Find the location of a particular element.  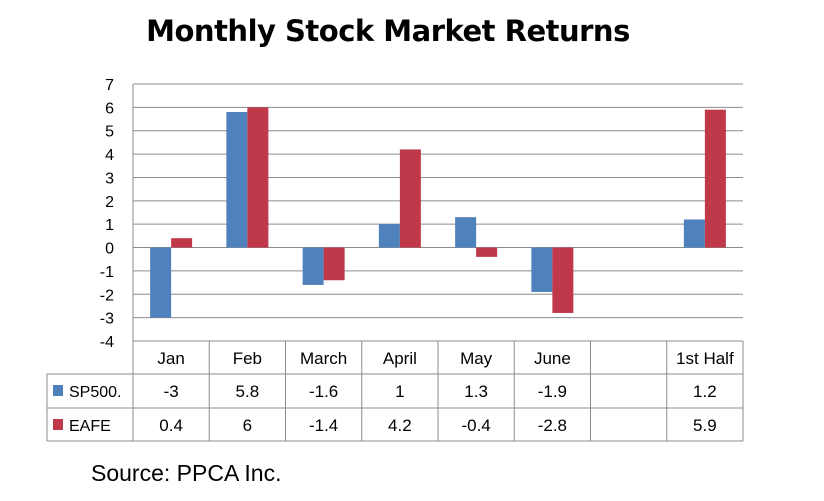

legend-label-eafe: EAFE is located at coordinates (90, 426).